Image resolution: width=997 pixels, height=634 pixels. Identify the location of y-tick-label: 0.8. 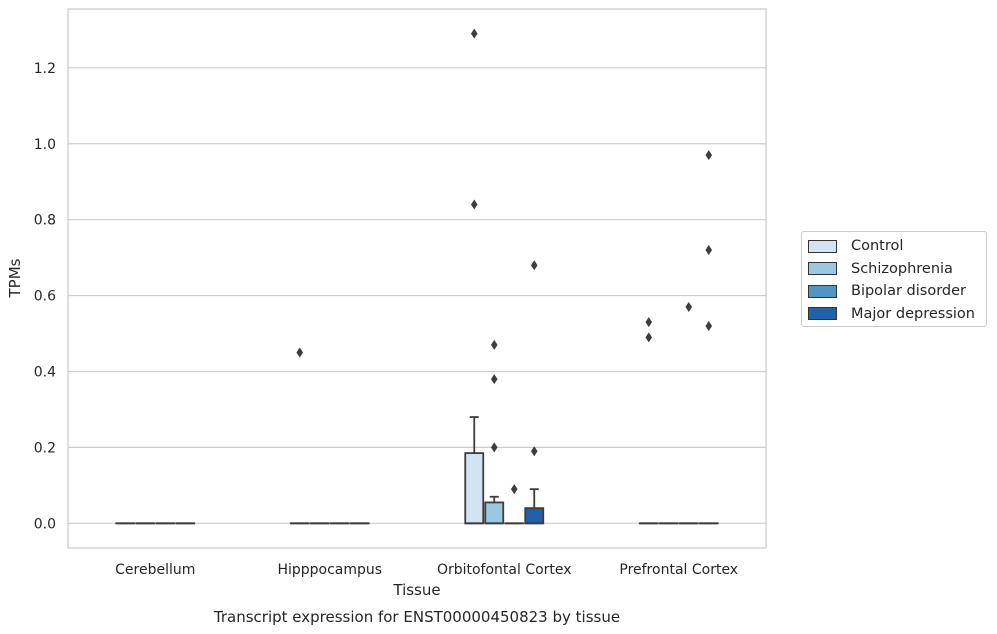
(45, 221).